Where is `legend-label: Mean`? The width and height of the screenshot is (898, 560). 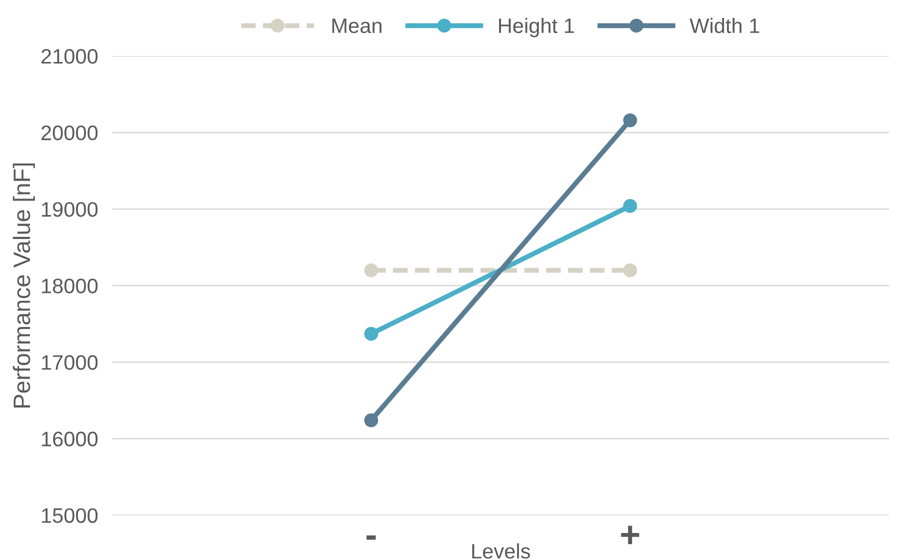 legend-label: Mean is located at coordinates (357, 26).